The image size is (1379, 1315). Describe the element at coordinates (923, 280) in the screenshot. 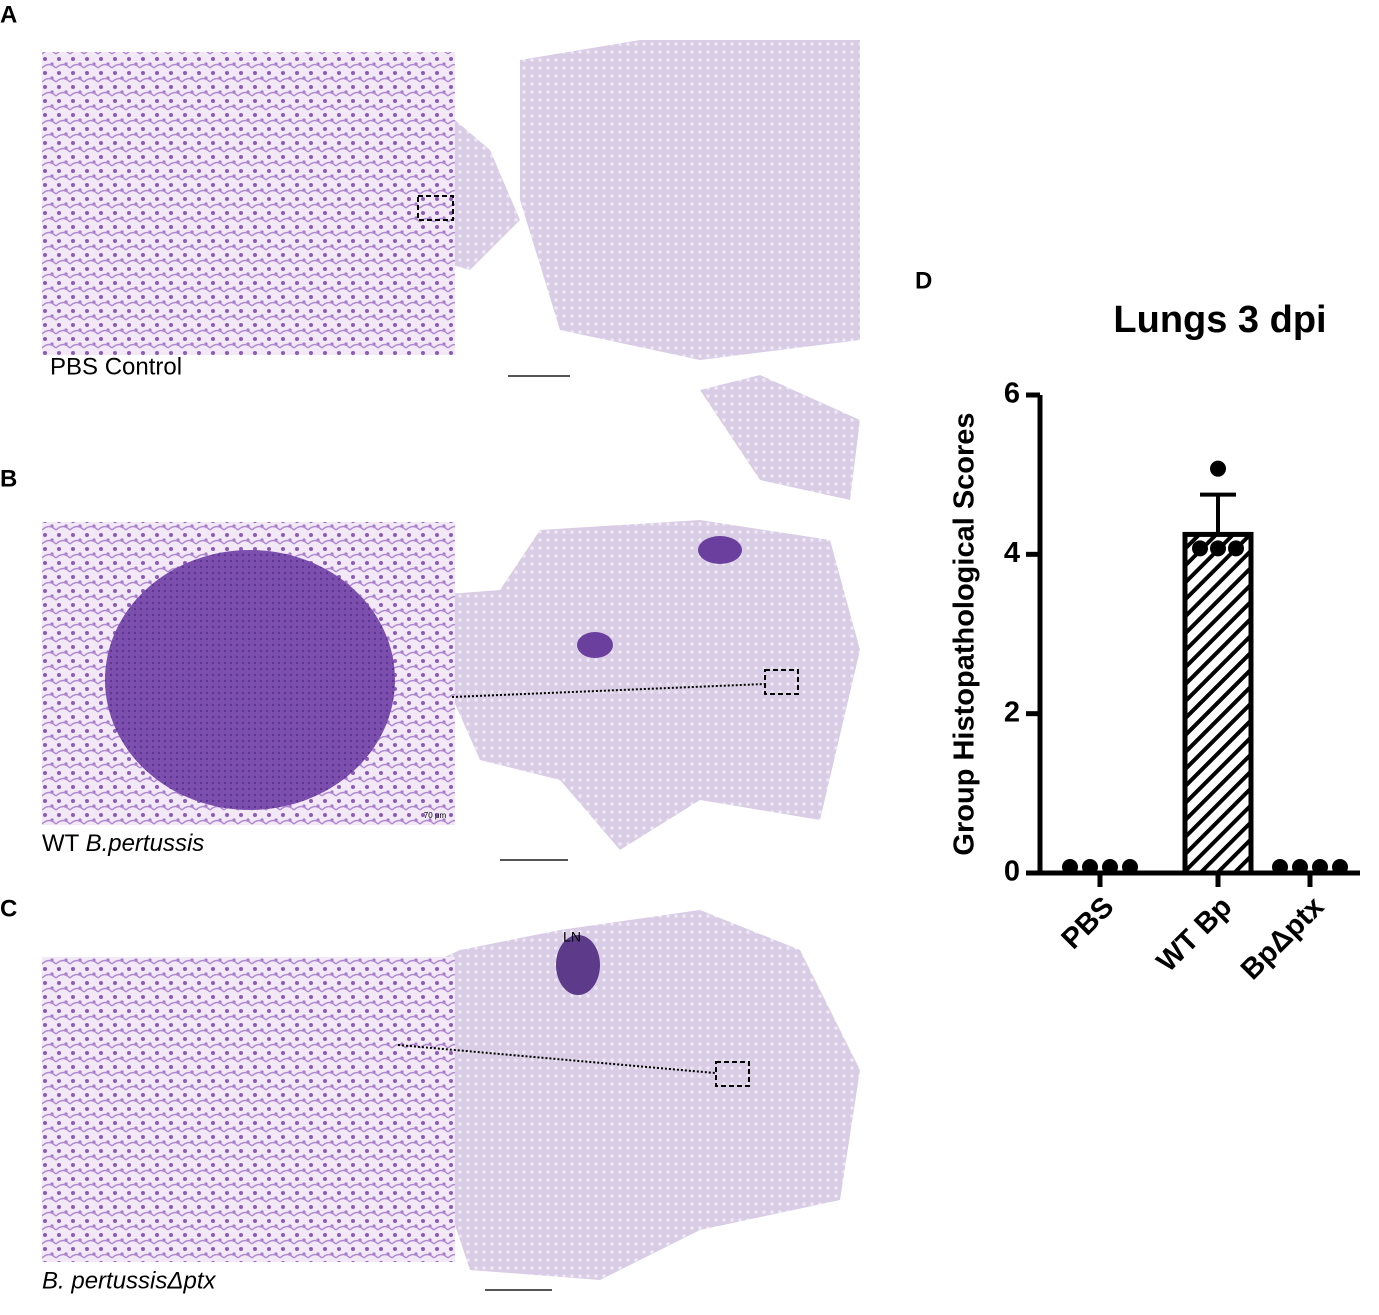

I see `panel-label: D` at that location.